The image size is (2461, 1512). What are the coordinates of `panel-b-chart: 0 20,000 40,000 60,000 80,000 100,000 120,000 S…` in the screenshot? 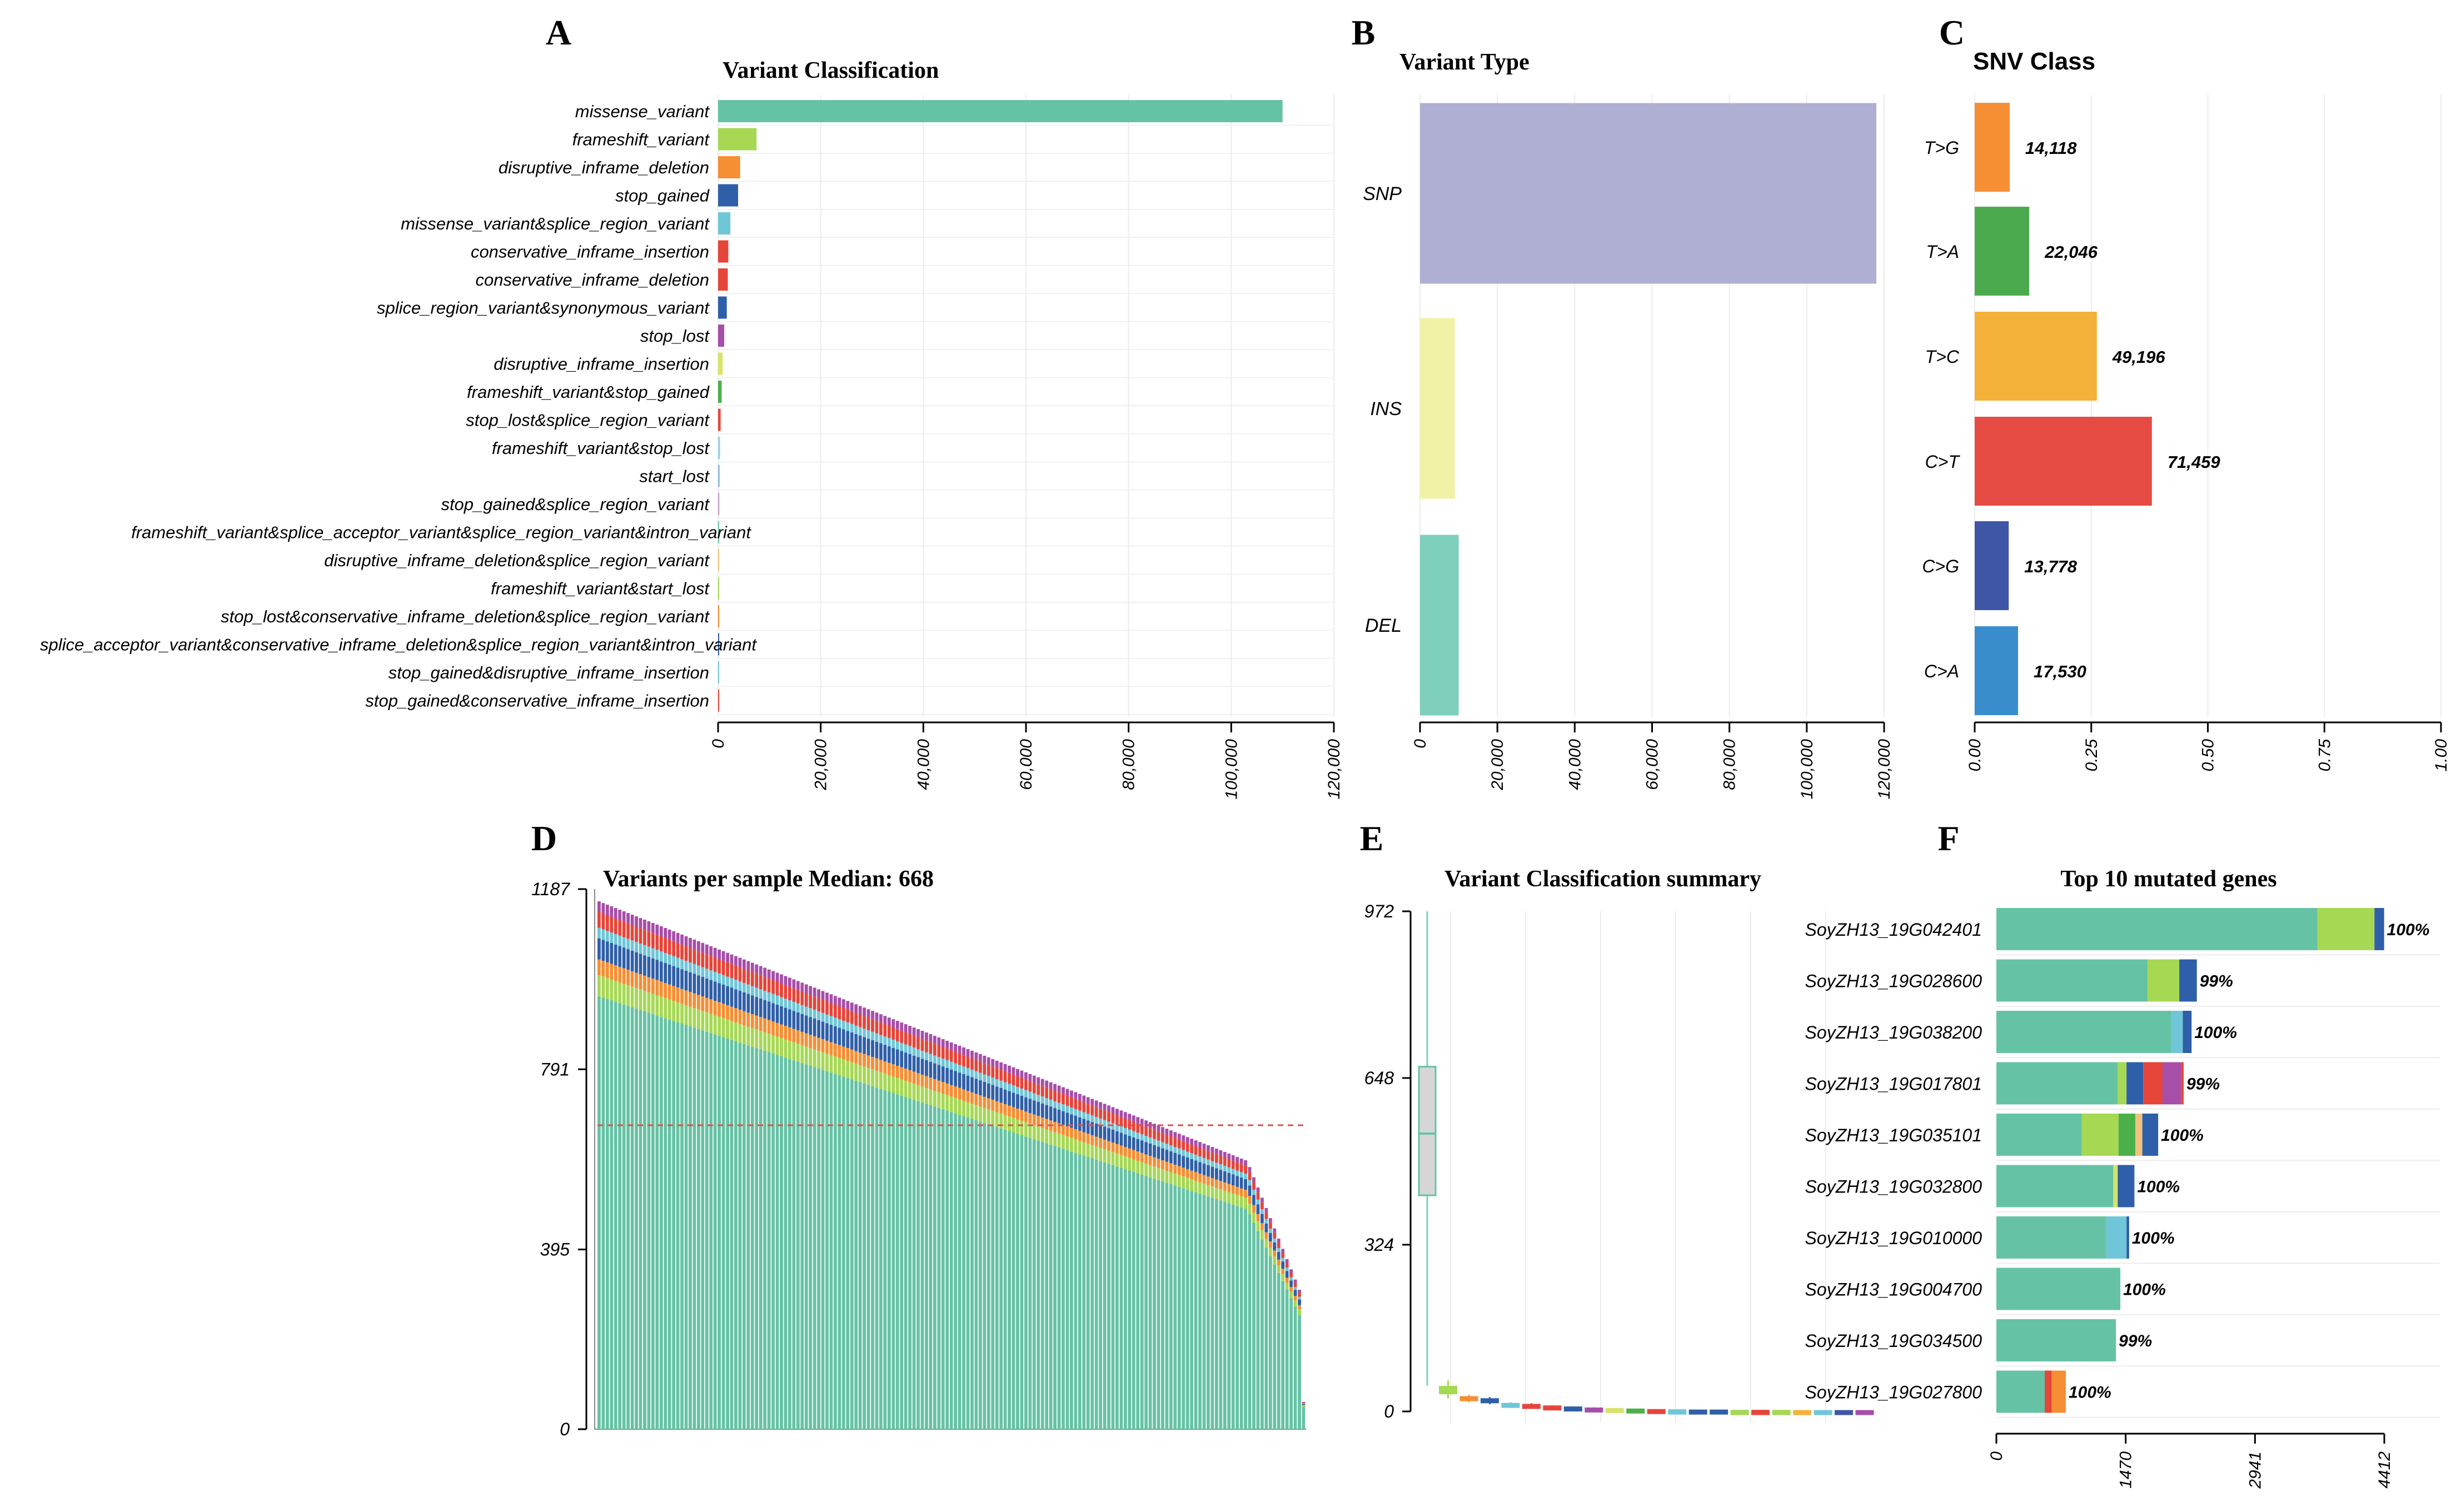 It's located at (1628, 446).